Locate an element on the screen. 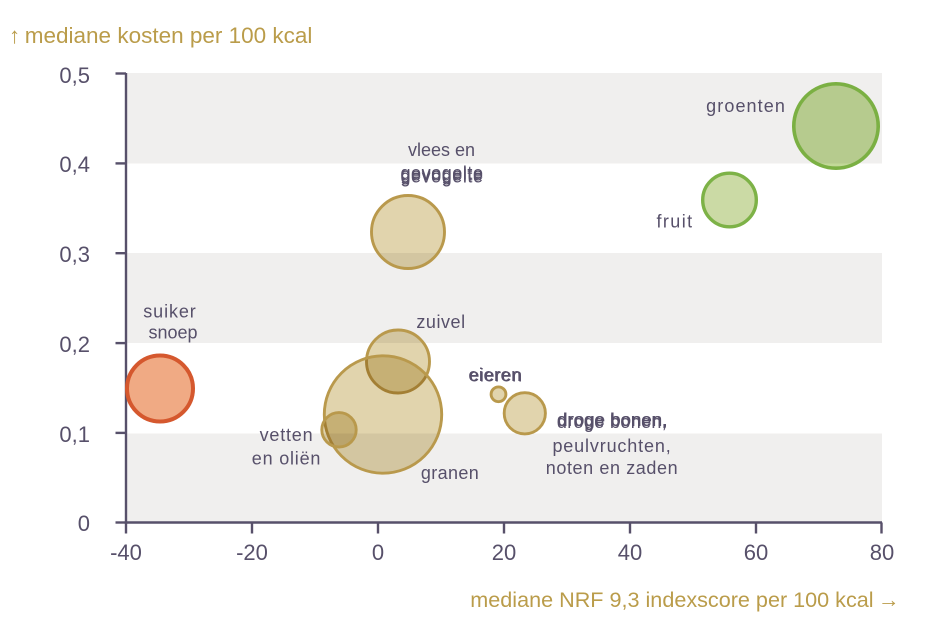  svg-text: 0,3 is located at coordinates (74, 254).